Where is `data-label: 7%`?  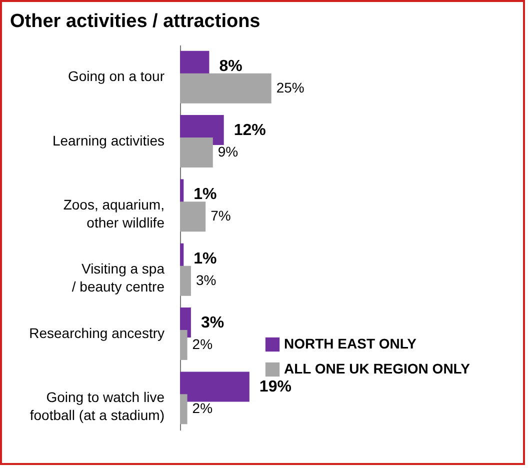 data-label: 7% is located at coordinates (220, 216).